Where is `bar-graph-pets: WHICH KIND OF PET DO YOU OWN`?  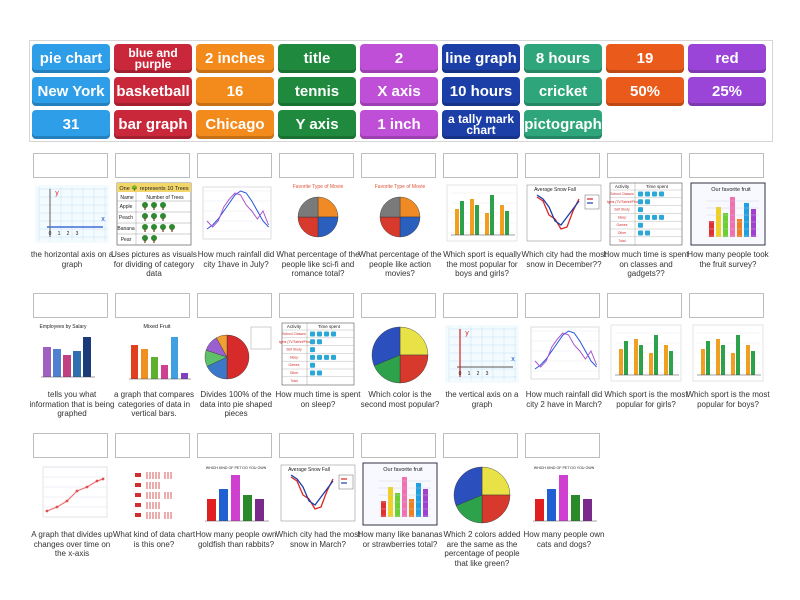 bar-graph-pets: WHICH KIND OF PET DO YOU OWN is located at coordinates (565, 494).